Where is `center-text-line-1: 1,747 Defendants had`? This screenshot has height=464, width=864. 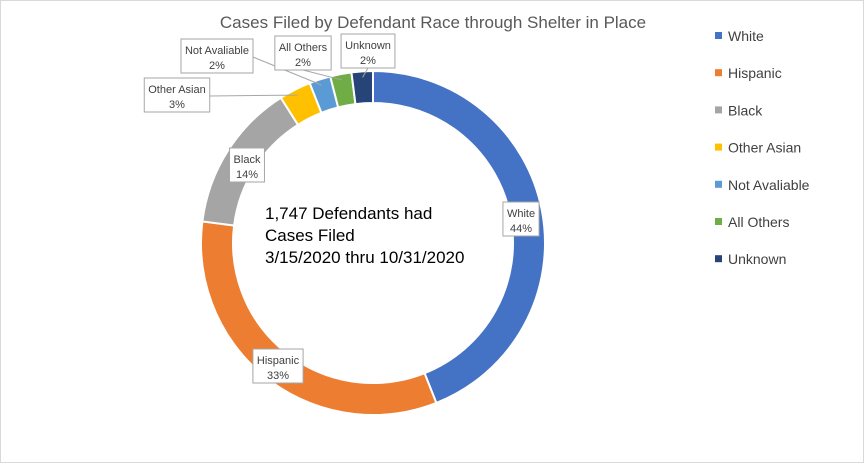
center-text-line-1: 1,747 Defendants had is located at coordinates (348, 213).